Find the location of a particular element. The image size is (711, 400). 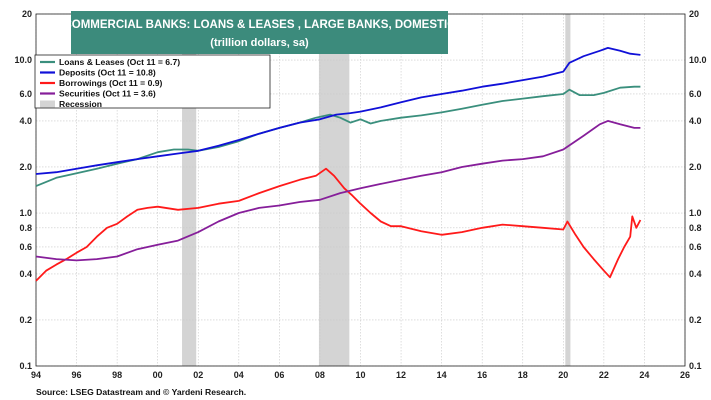

x-tick-label: 00 is located at coordinates (158, 375).